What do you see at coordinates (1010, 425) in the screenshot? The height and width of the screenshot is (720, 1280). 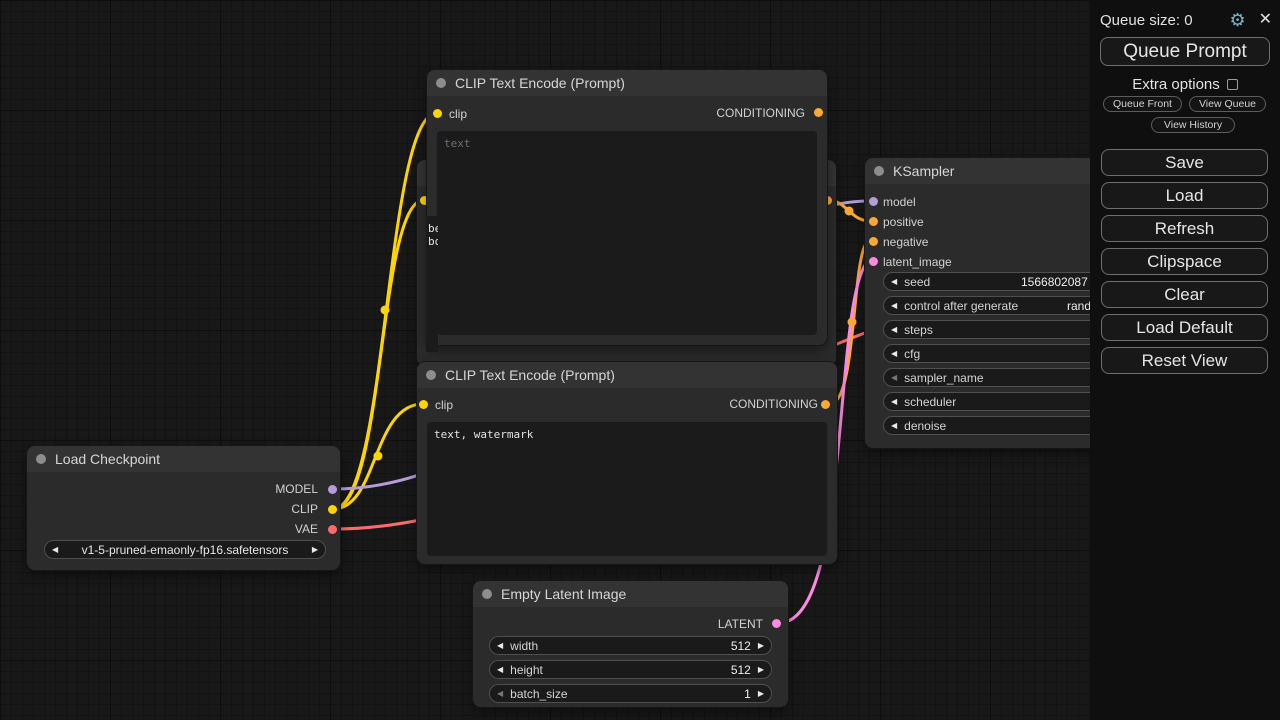 I see `denoise-widget: ◀ denoise` at bounding box center [1010, 425].